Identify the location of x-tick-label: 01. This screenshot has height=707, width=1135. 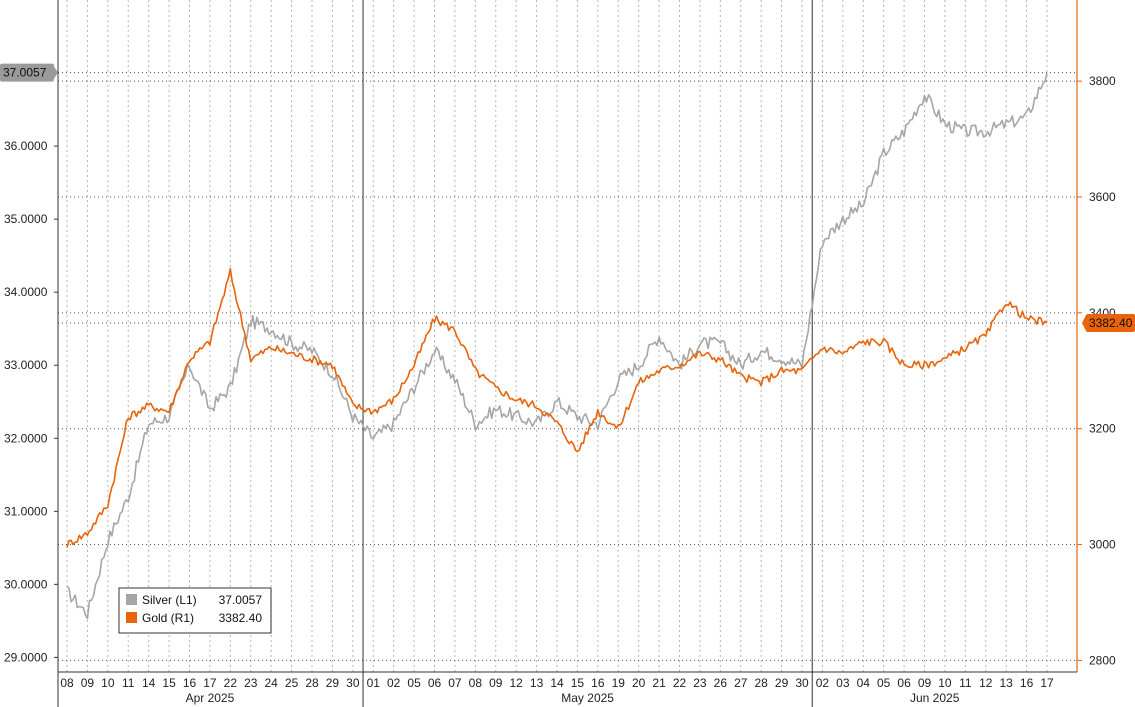
(374, 683).